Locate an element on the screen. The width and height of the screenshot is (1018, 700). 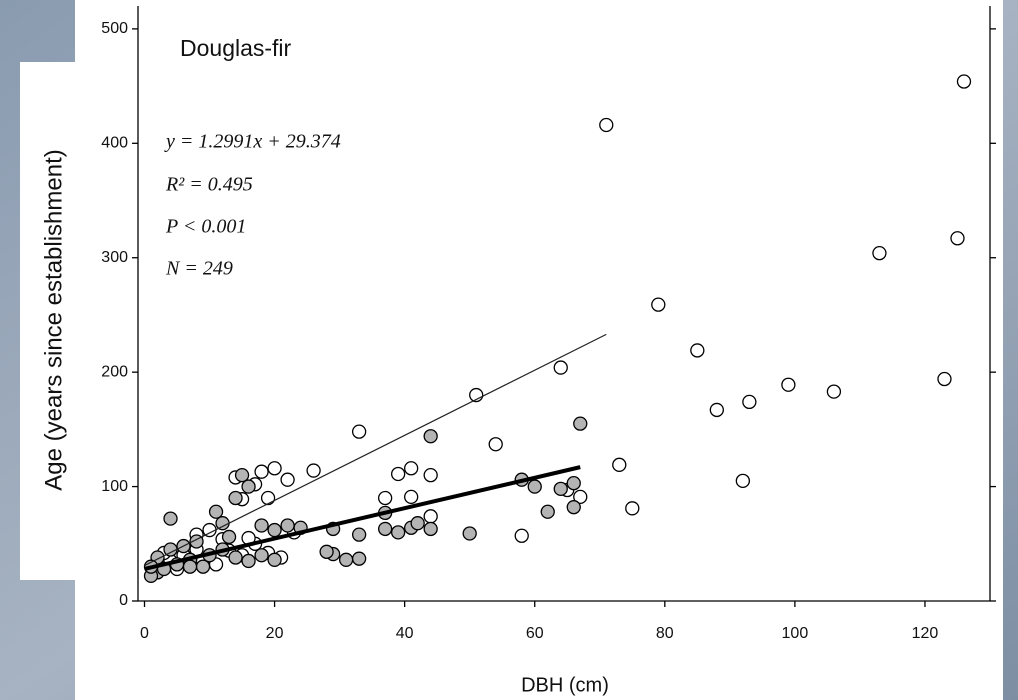
y-tick-label: 100 is located at coordinates (114, 486).